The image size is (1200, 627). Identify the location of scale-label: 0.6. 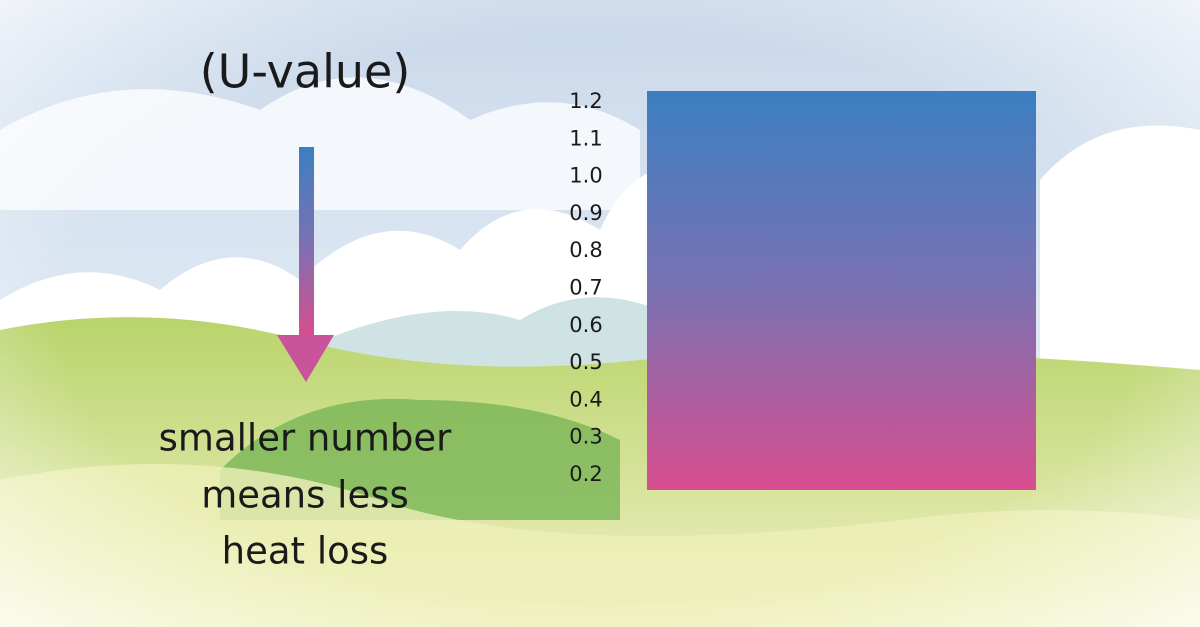
(585, 325).